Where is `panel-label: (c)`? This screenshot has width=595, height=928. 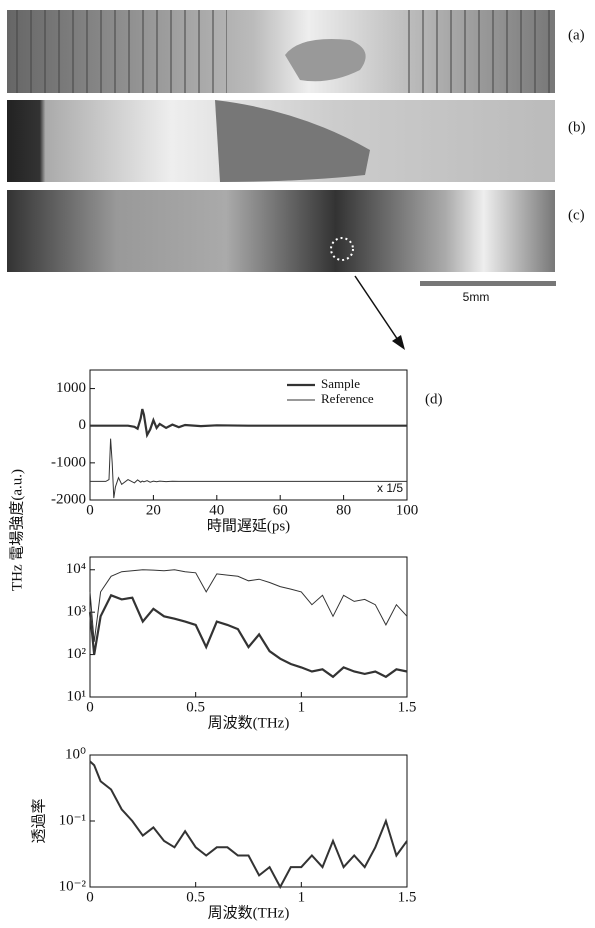 panel-label: (c) is located at coordinates (576, 215).